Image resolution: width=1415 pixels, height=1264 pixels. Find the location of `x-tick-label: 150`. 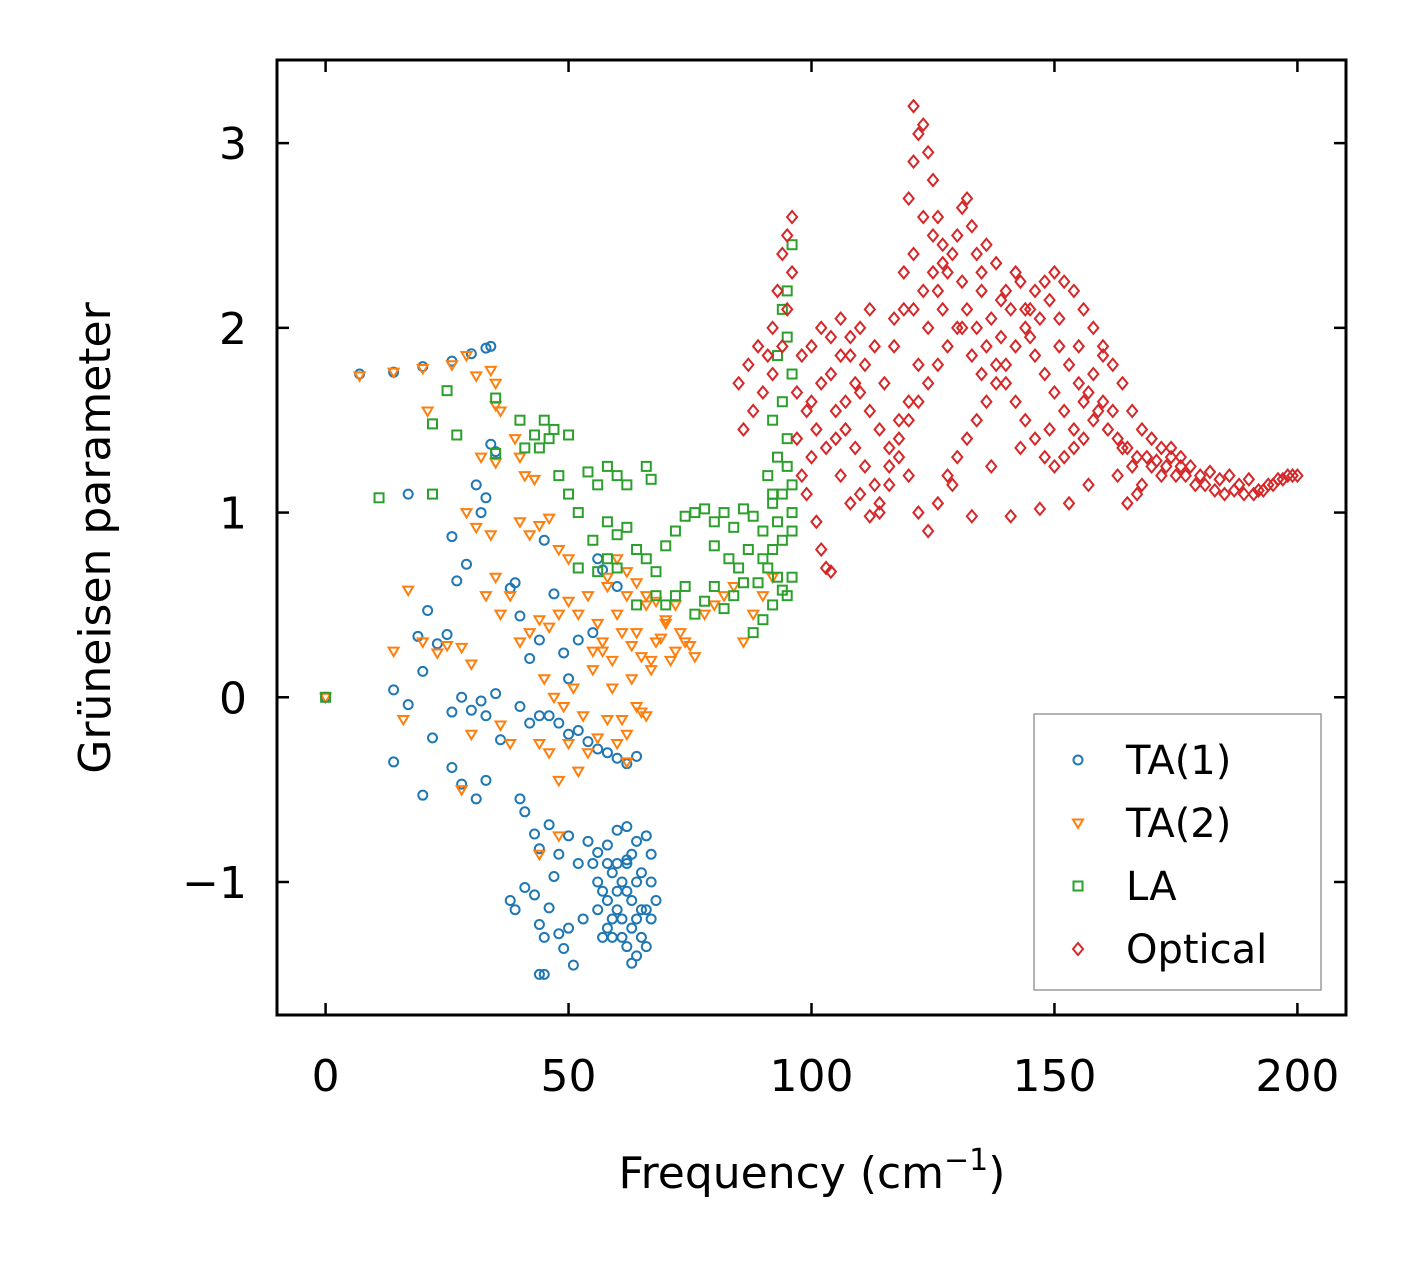

x-tick-label: 150 is located at coordinates (1054, 1076).